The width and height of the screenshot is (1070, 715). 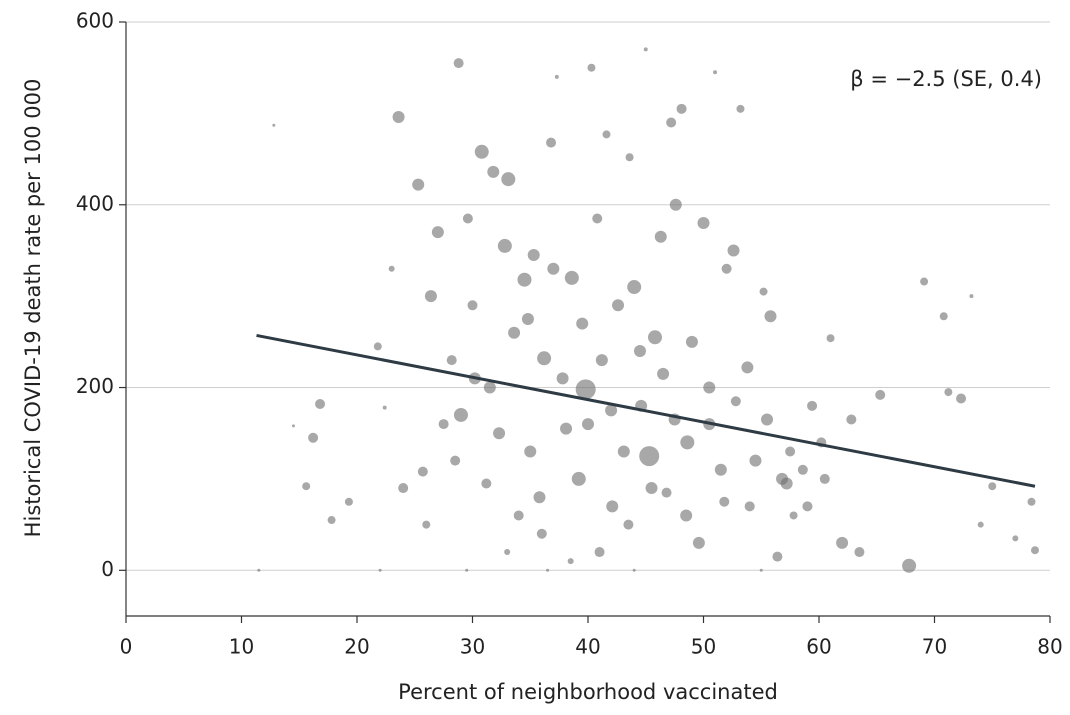 I want to click on x-tick-label: 20, so click(x=356, y=647).